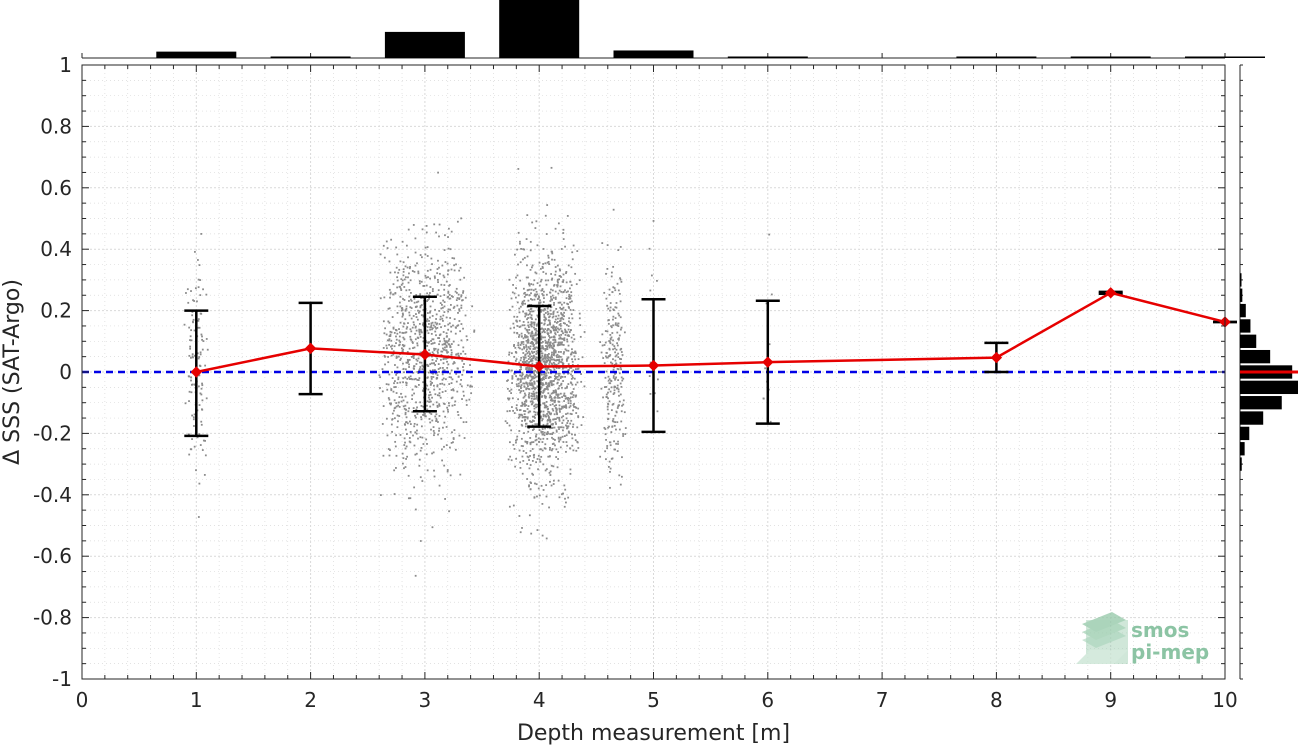 This screenshot has height=747, width=1299. Describe the element at coordinates (1241, 295) in the screenshot. I see `right-hist-bar` at that location.